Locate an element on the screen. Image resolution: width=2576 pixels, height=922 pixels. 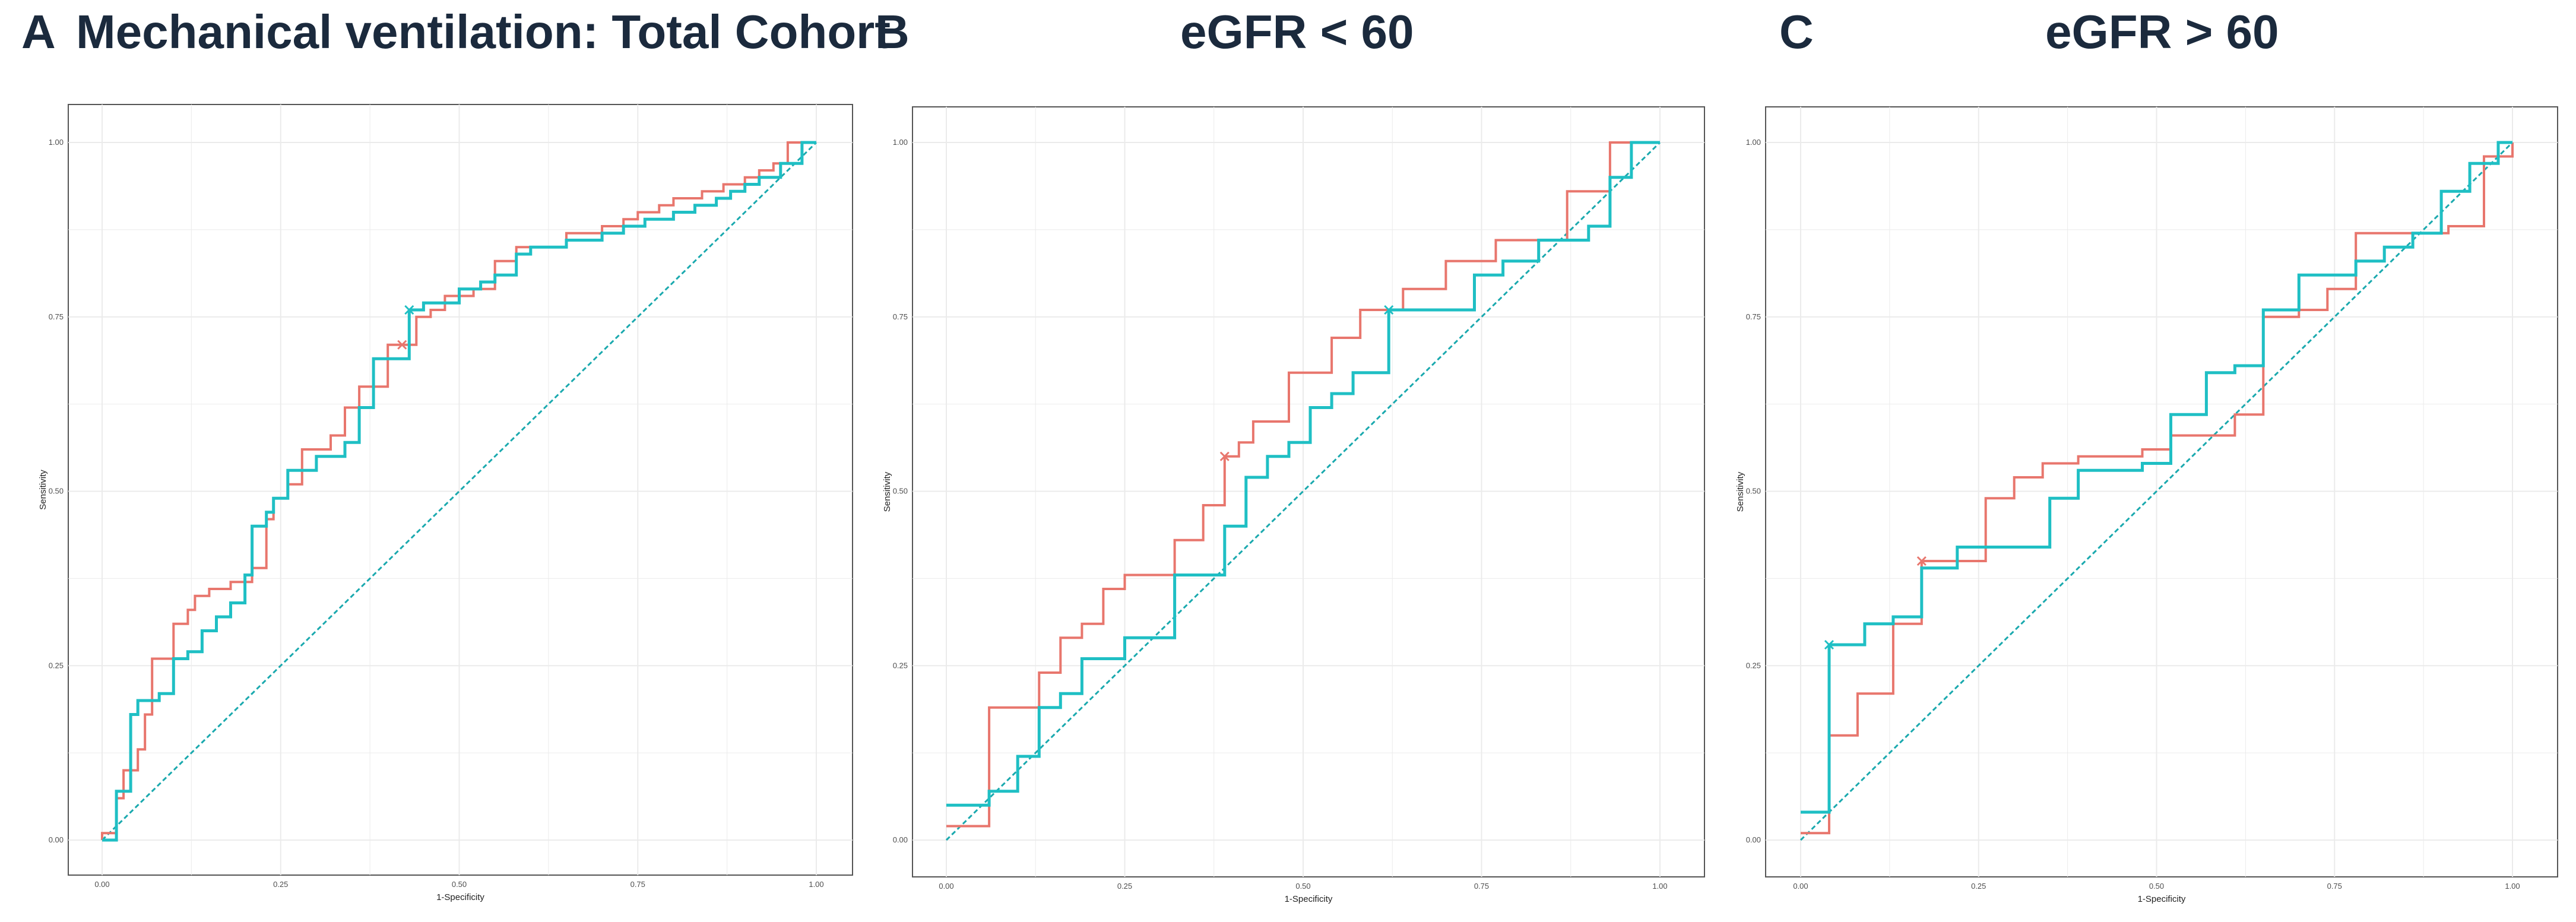
panel-b-x-tick-label: 0.50 is located at coordinates (1303, 886).